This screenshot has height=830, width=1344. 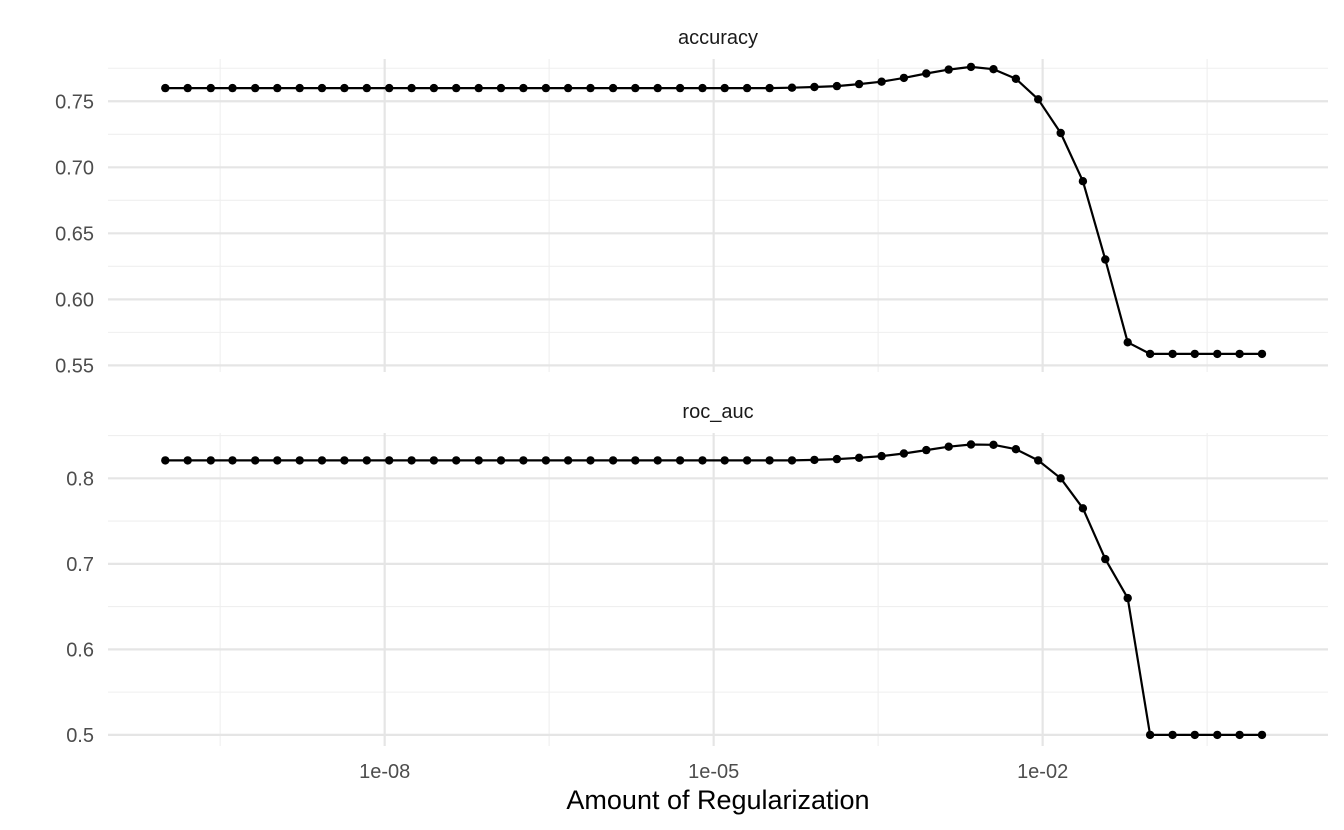 What do you see at coordinates (717, 800) in the screenshot?
I see `x-axis-title: Amount of Regularization` at bounding box center [717, 800].